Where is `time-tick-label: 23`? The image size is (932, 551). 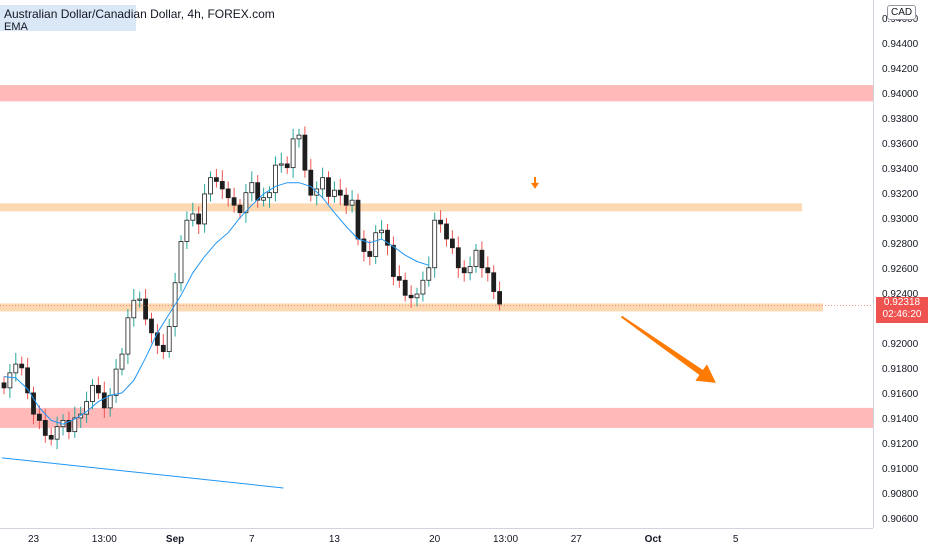
time-tick-label: 23 is located at coordinates (33, 539).